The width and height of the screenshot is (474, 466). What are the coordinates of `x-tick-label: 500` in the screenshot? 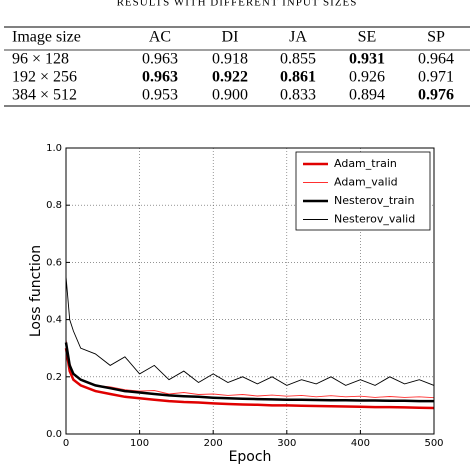 It's located at (433, 443).